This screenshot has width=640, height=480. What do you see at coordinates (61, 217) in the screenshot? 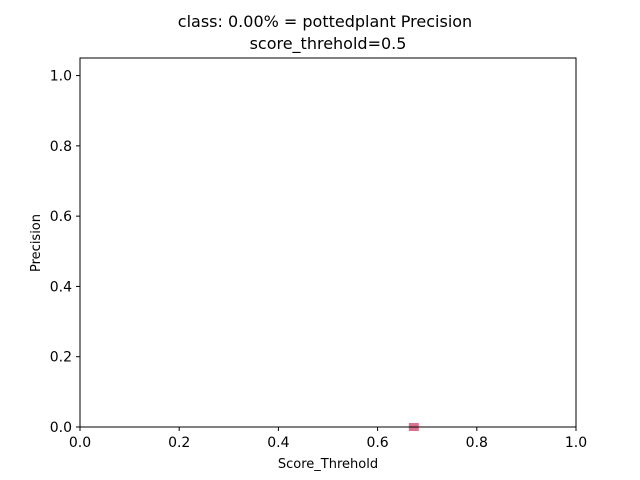
I see `y-tick-label: 0.6` at bounding box center [61, 217].